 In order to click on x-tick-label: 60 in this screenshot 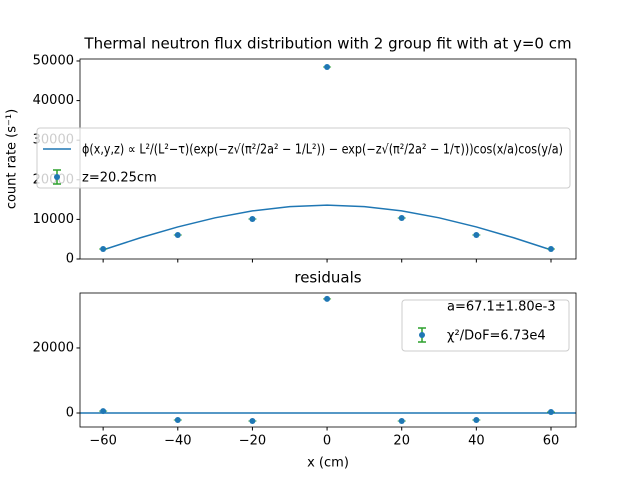, I will do `click(551, 441)`.